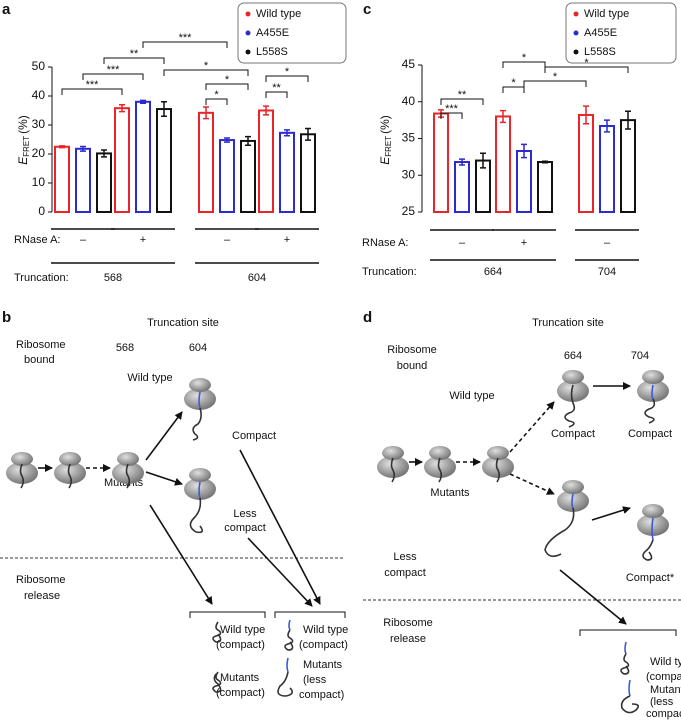 The height and width of the screenshot is (725, 681). Describe the element at coordinates (600, 33) in the screenshot. I see `legend-label: A455E` at that location.